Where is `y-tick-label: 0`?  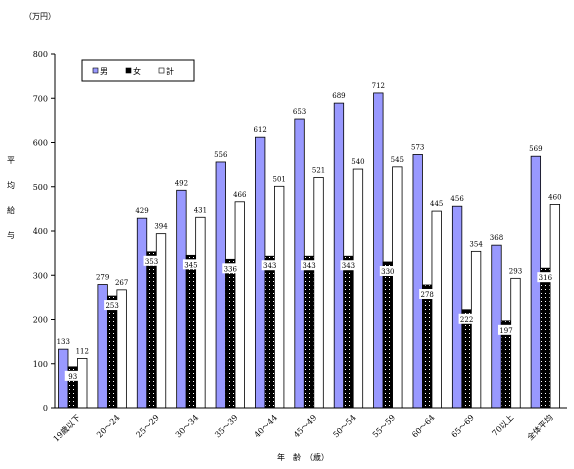
y-tick-label: 0 is located at coordinates (45, 408).